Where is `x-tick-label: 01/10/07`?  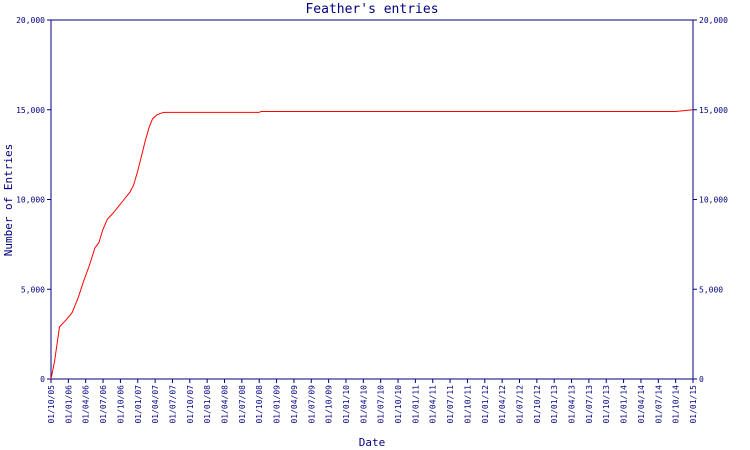 x-tick-label: 01/10/07 is located at coordinates (190, 404).